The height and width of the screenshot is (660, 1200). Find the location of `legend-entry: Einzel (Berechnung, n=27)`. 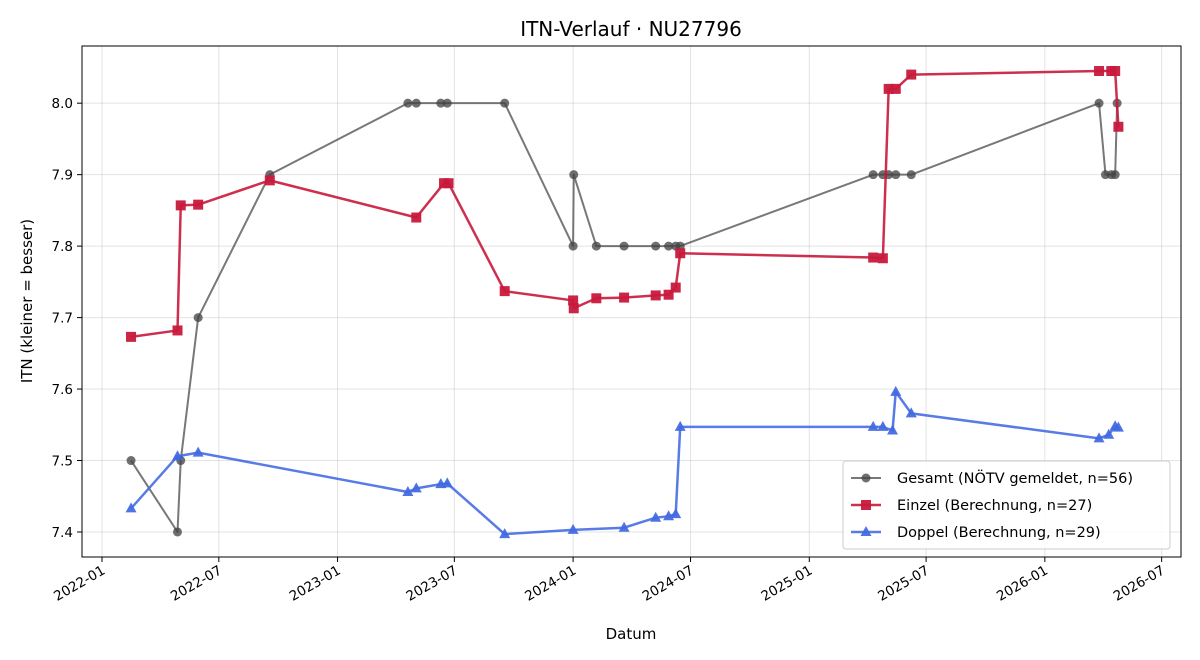

legend-entry: Einzel (Berechnung, n=27) is located at coordinates (971, 506).